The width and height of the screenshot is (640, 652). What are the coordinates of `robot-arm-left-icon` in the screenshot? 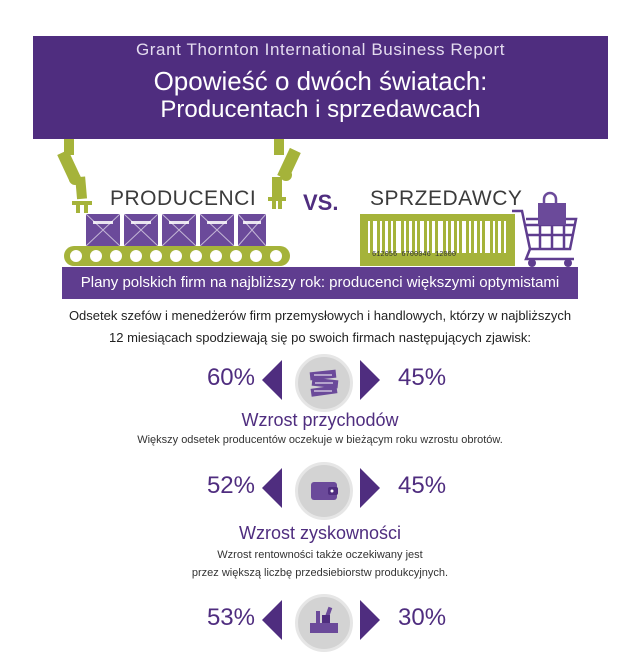 It's located at (74, 176).